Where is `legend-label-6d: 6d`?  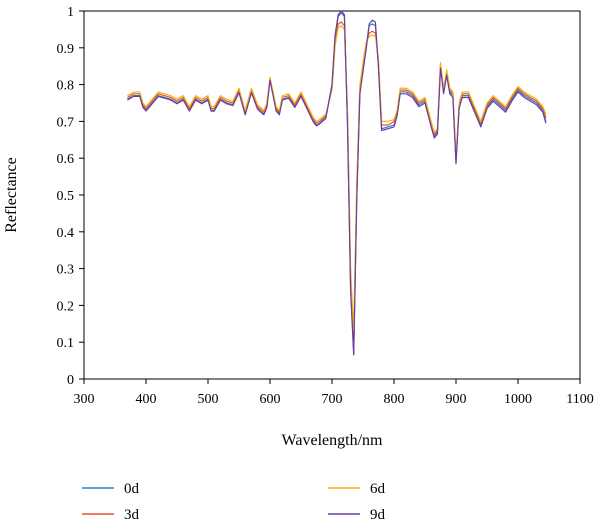 legend-label-6d: 6d is located at coordinates (378, 489).